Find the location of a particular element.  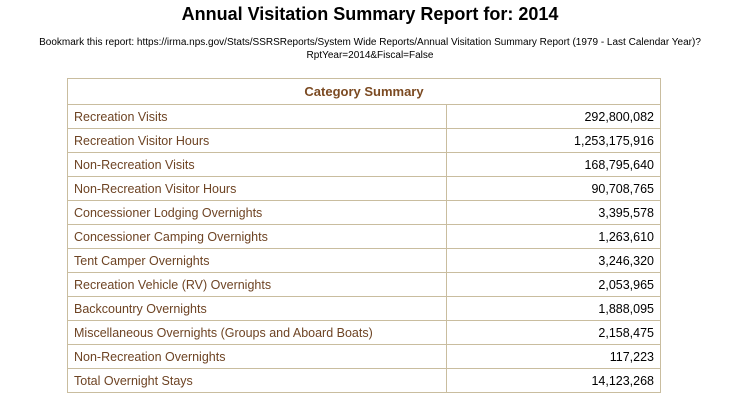

category-label: Backcountry Overnights is located at coordinates (257, 308).